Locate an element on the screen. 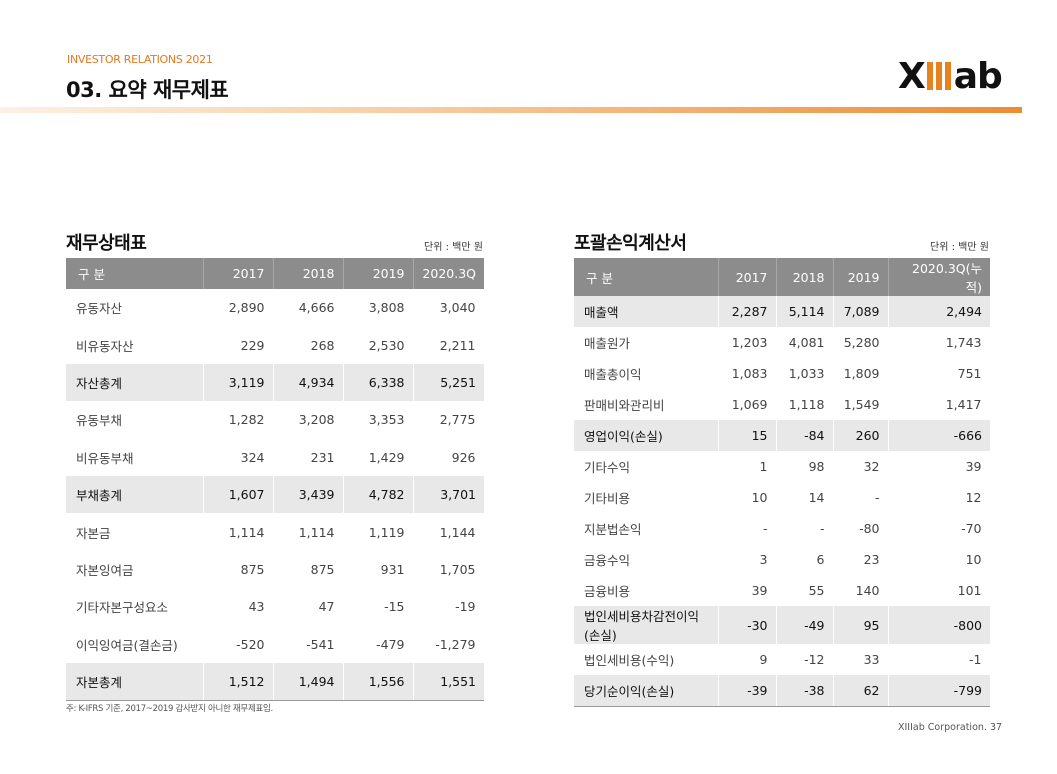  row-label: 자본총계 is located at coordinates (135, 681).